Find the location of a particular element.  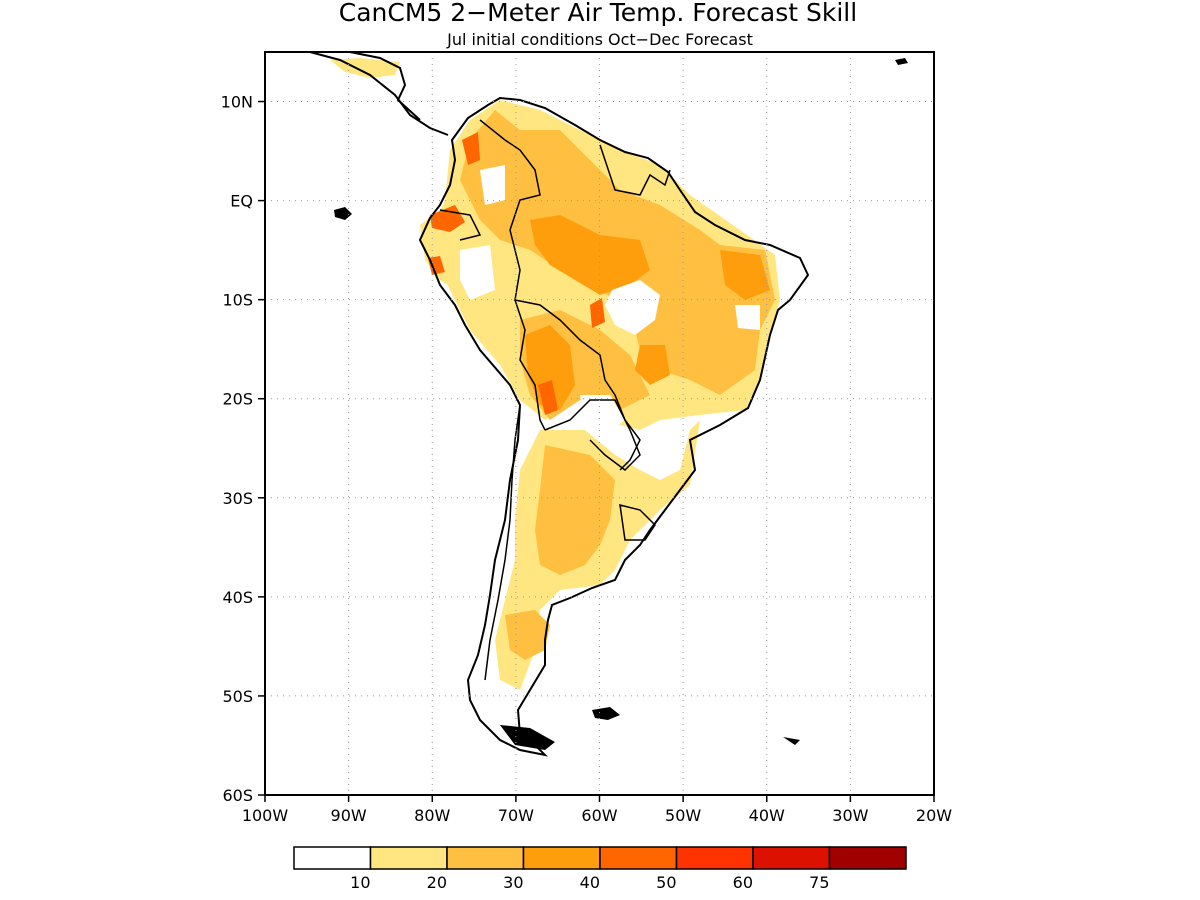

central-america-coastline is located at coordinates (379, 94).